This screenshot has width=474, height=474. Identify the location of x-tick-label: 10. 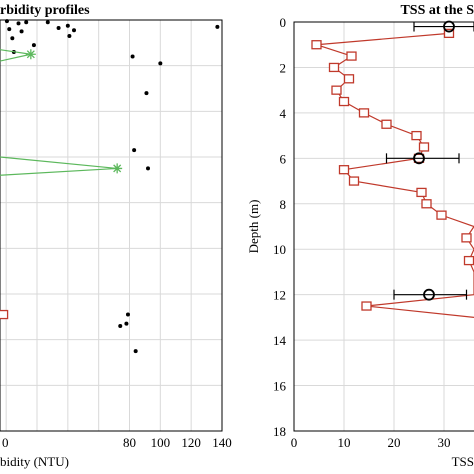
(344, 442).